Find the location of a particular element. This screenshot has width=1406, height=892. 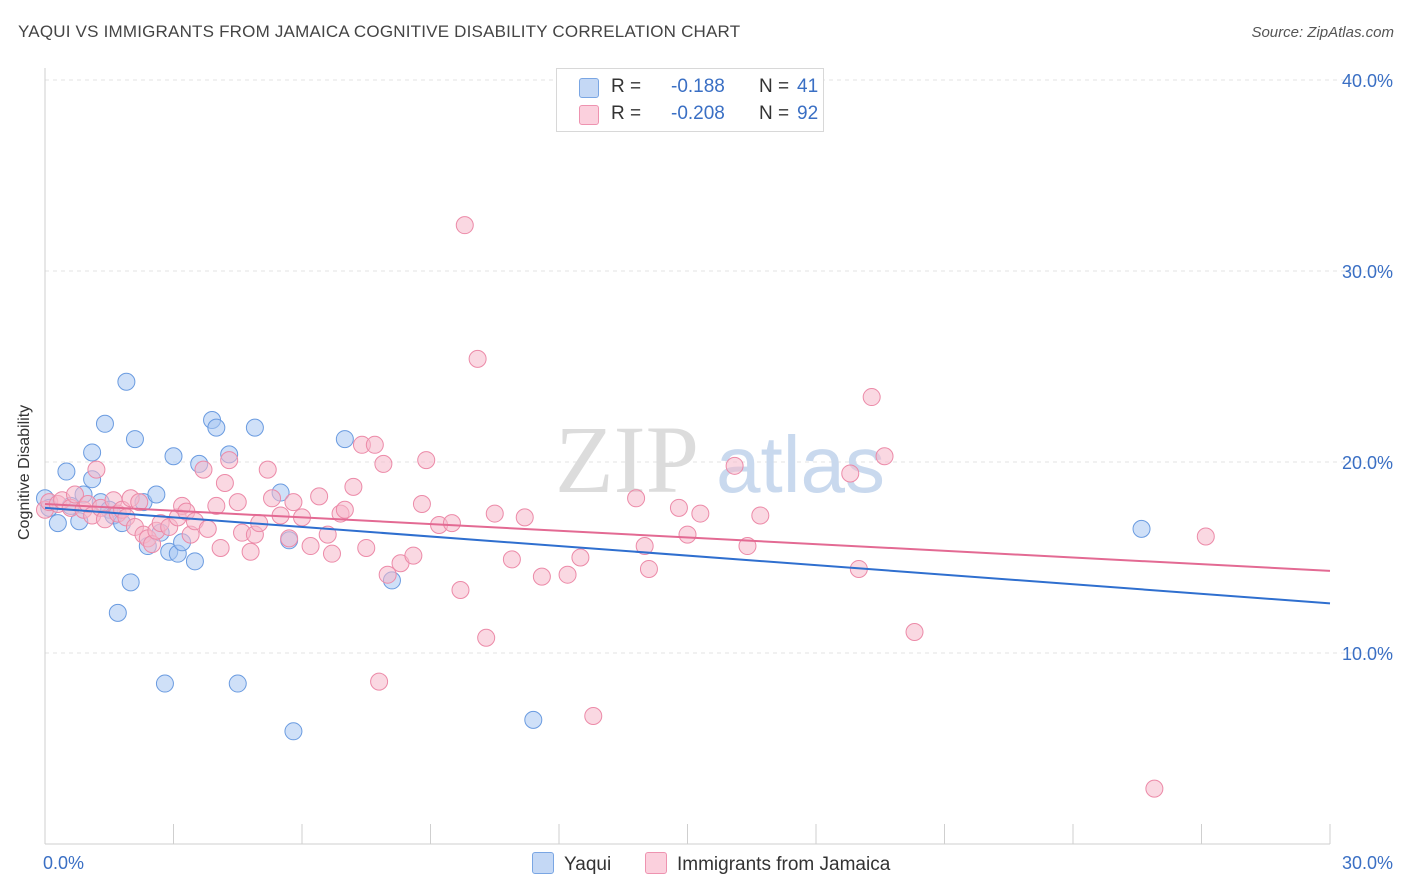

legend-item-yaqui: Yaqui is located at coordinates (571, 864).